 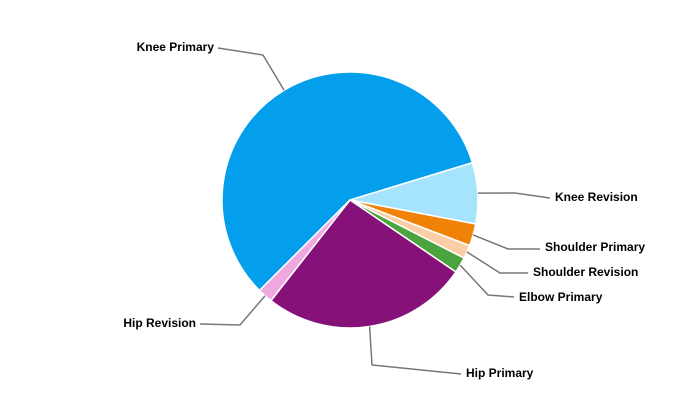 What do you see at coordinates (585, 272) in the screenshot?
I see `slice-label: Shoulder Revision` at bounding box center [585, 272].